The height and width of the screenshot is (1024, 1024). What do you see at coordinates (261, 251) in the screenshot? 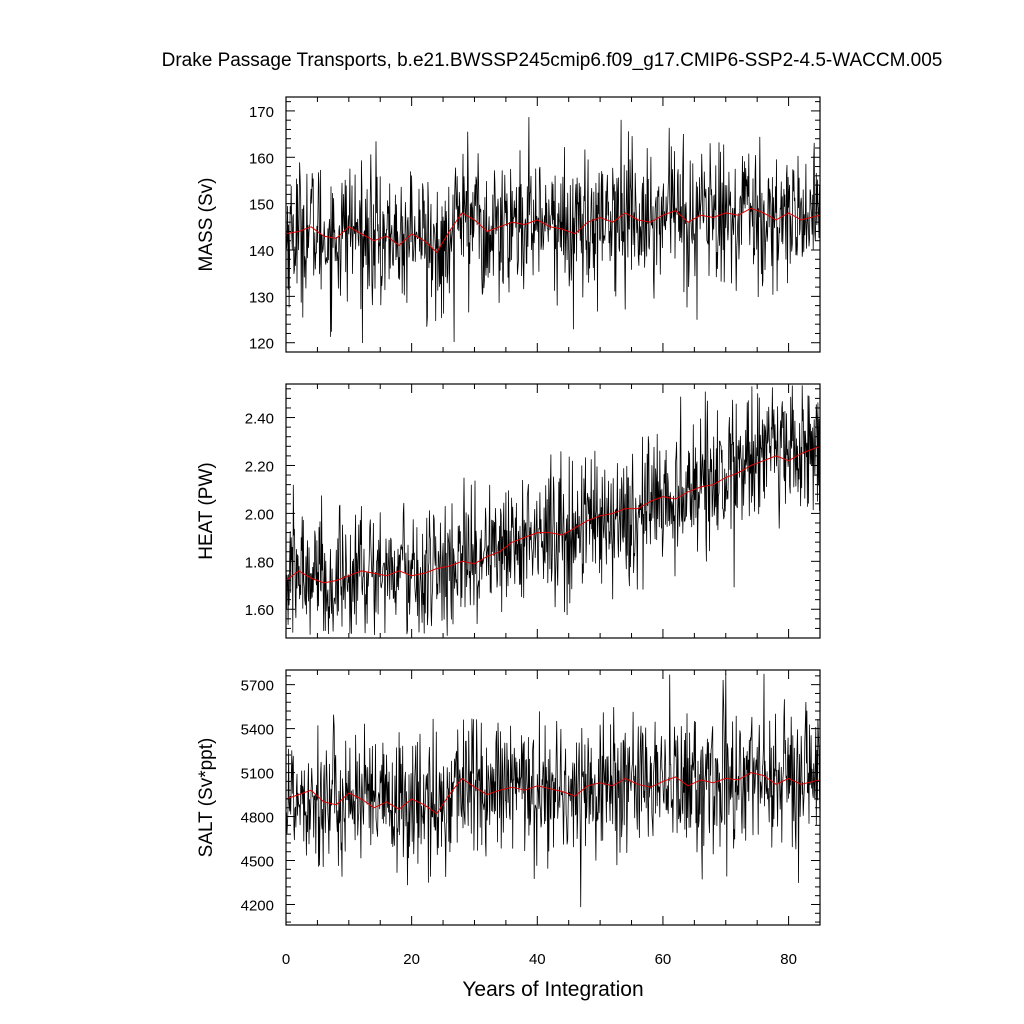
I see `y-tick-label-mass: 140` at bounding box center [261, 251].